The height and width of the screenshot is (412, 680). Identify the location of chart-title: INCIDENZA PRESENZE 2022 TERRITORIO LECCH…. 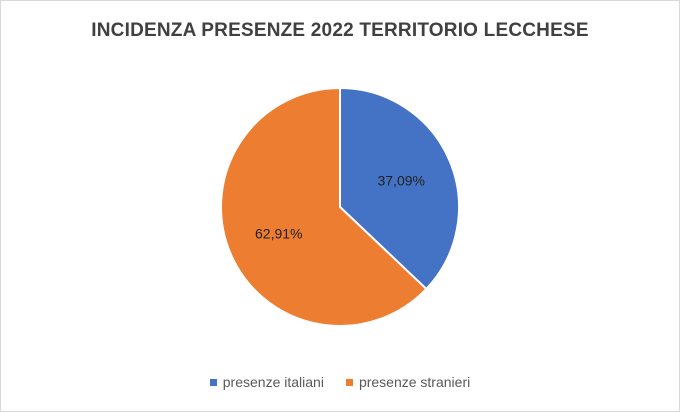
(340, 30).